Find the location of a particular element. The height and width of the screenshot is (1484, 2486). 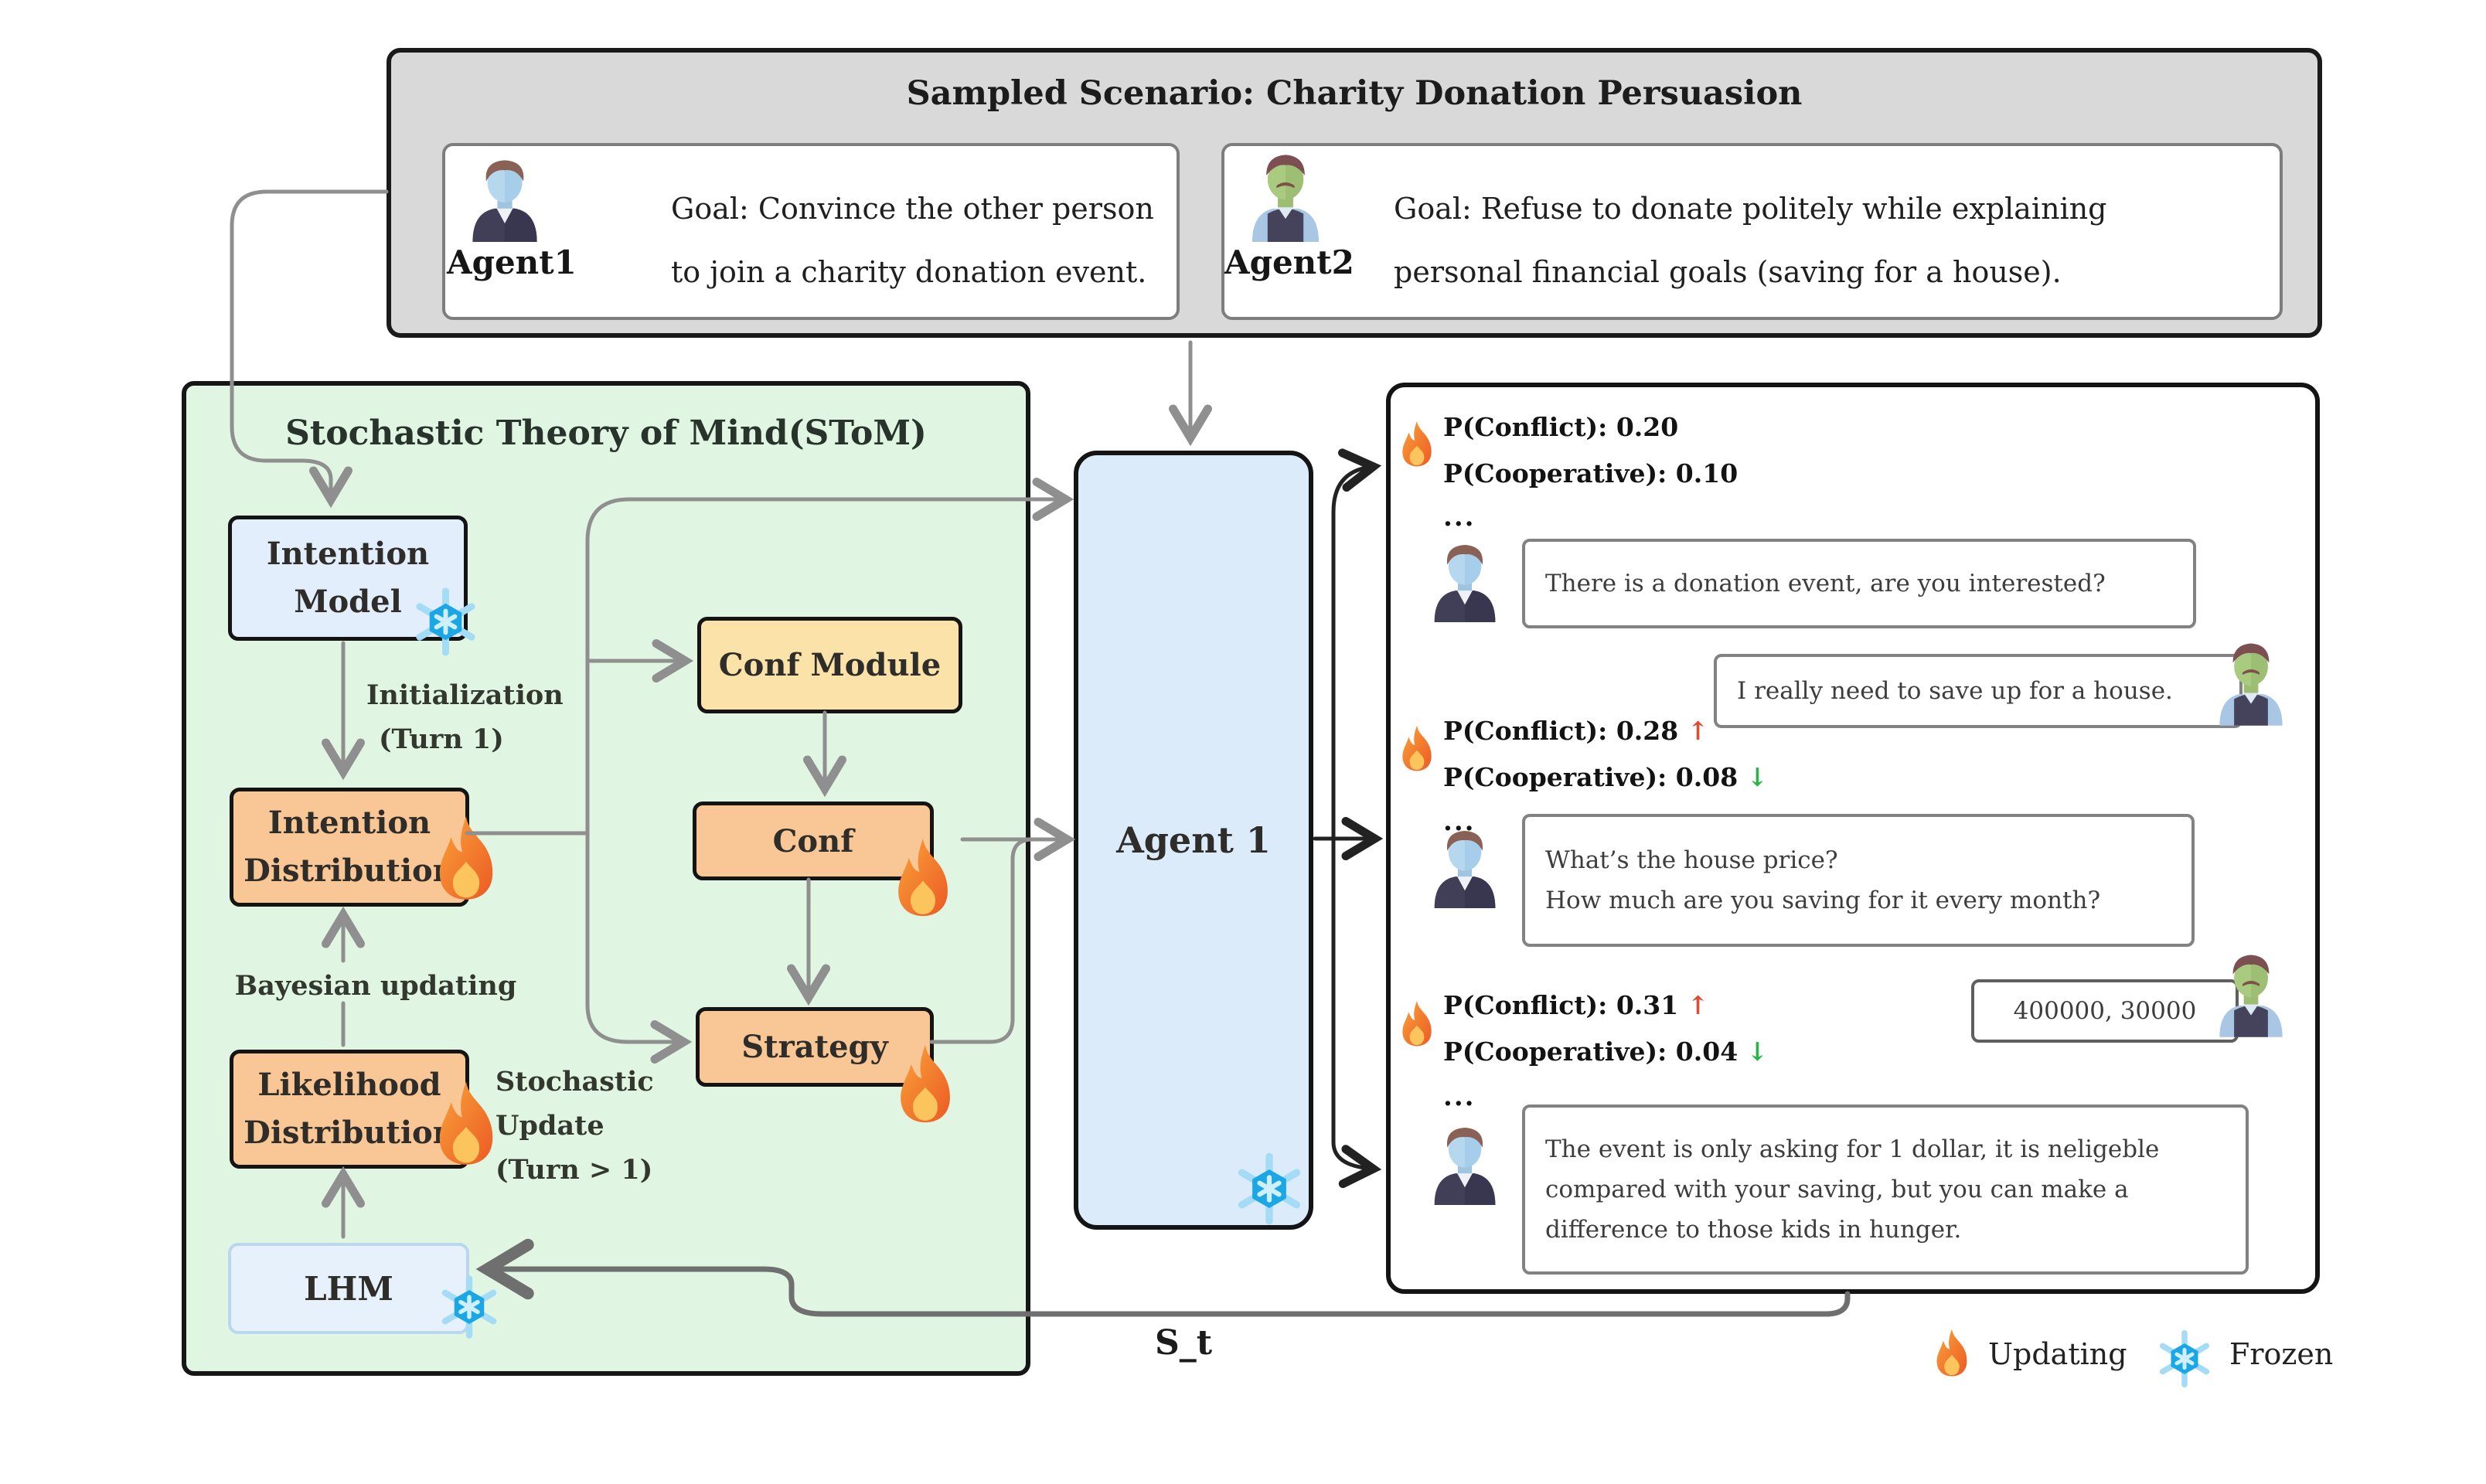

state-label: S_t is located at coordinates (1184, 1343).